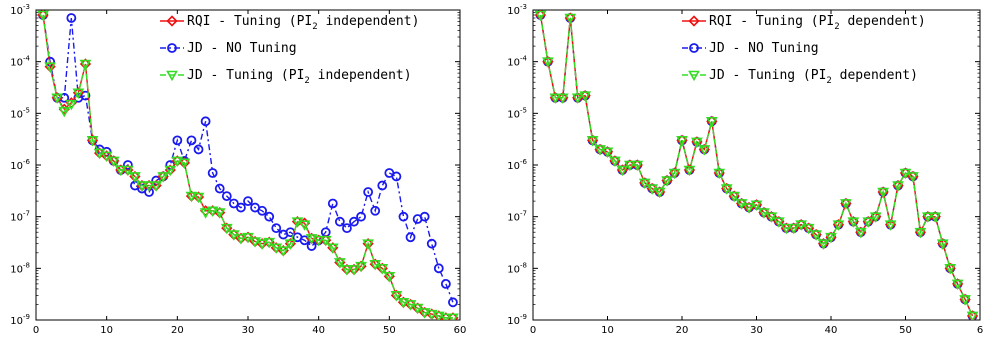  What do you see at coordinates (460, 330) in the screenshot?
I see `x-tick-label: 60` at bounding box center [460, 330].